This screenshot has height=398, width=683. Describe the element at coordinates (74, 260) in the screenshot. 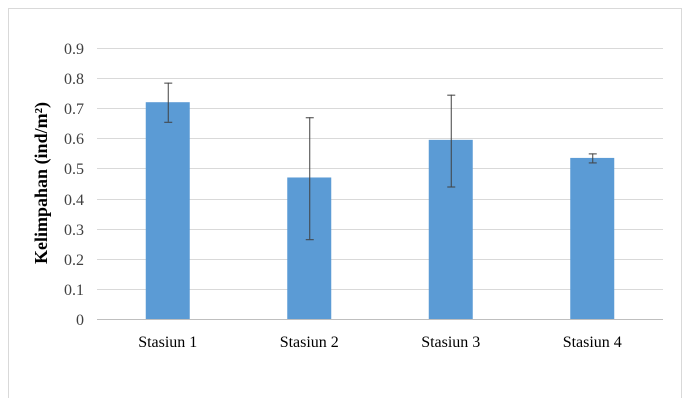

I see `y-tick-label: 0.2` at that location.